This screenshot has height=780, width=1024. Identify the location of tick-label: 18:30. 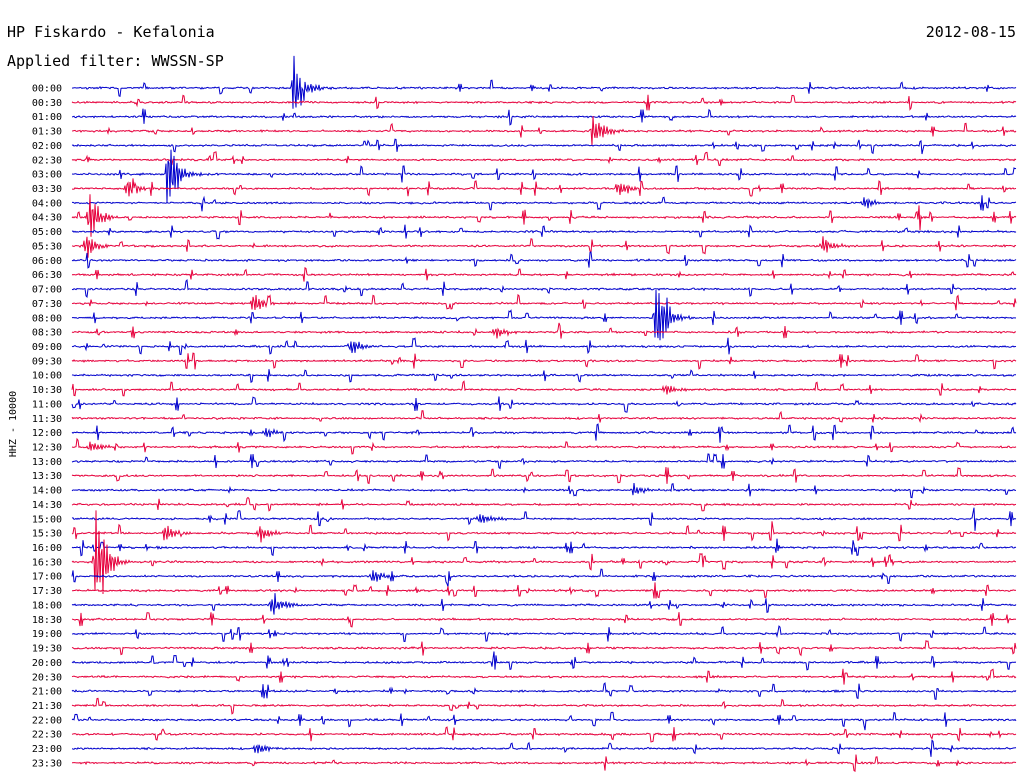
(47, 620).